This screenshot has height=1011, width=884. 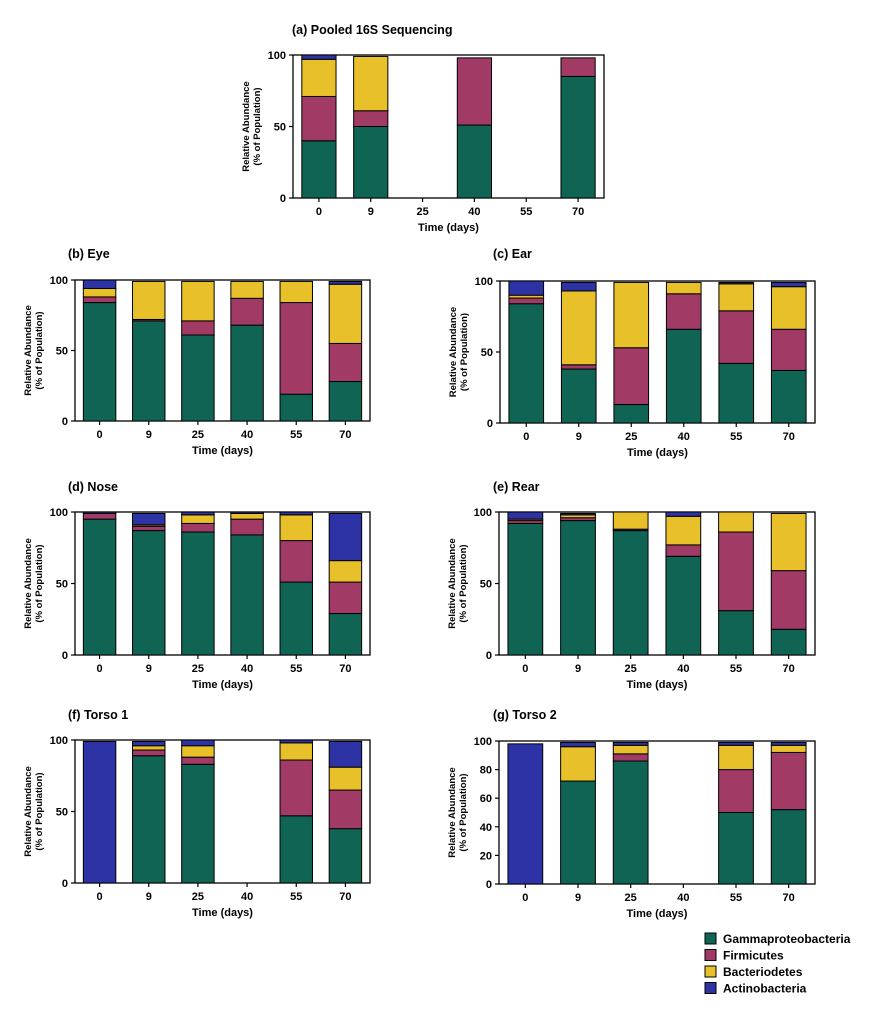 I want to click on y-tick-label: 60, so click(x=486, y=799).